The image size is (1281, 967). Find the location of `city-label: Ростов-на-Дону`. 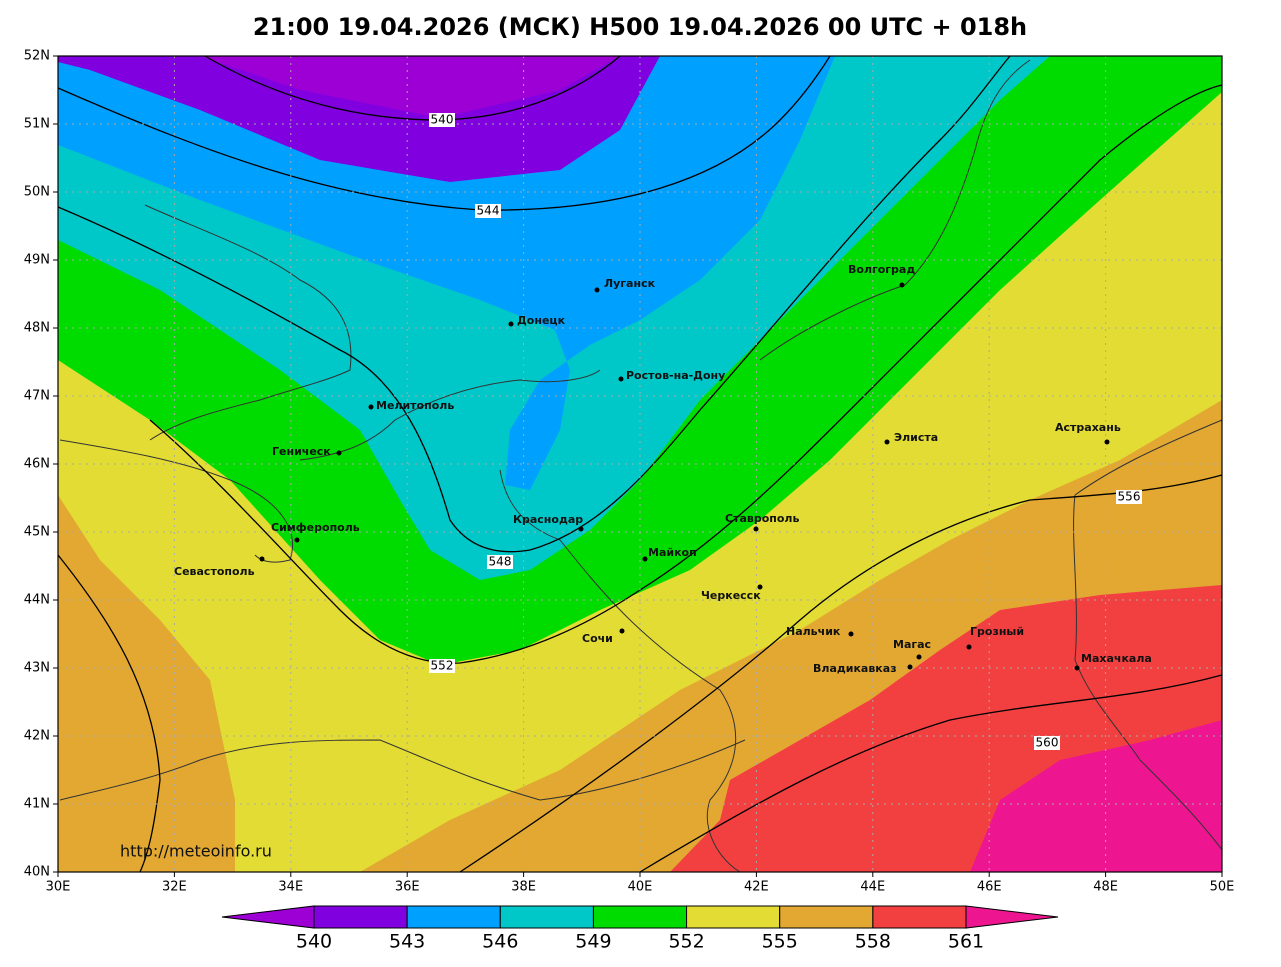

city-label: Ростов-на-Дону is located at coordinates (675, 375).